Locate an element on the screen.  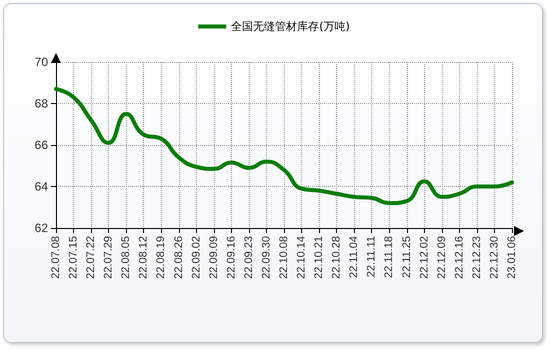
y-tick-label: 70 is located at coordinates (41, 62).